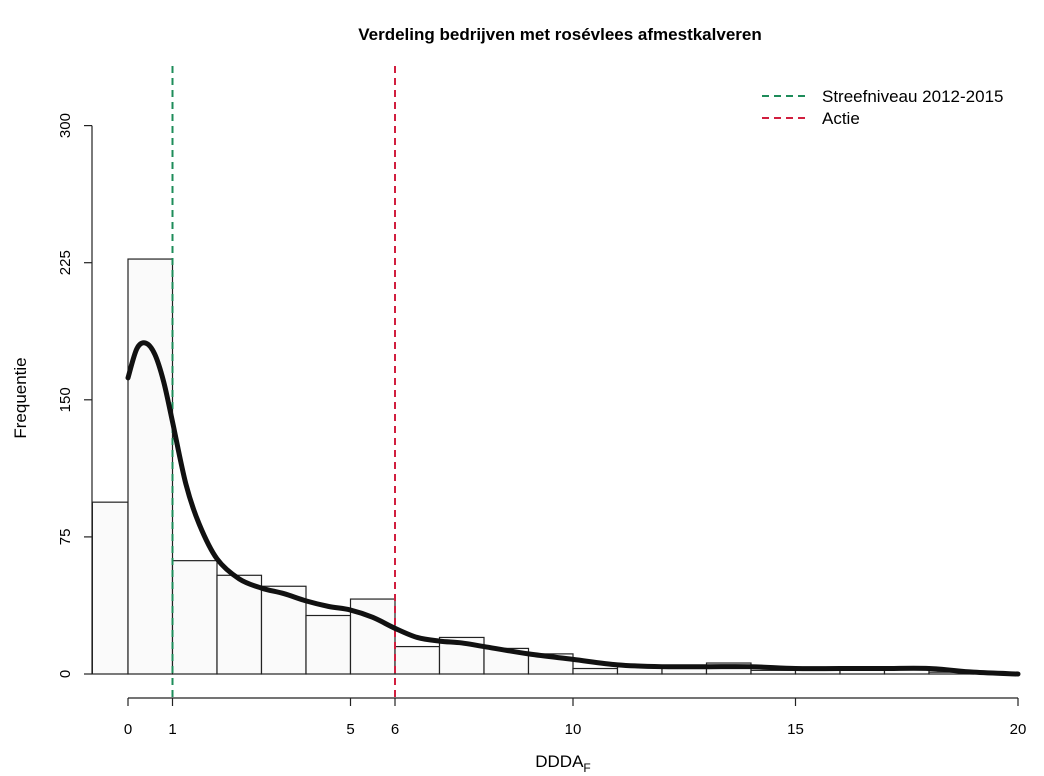 The width and height of the screenshot is (1044, 776). What do you see at coordinates (1018, 729) in the screenshot?
I see `x-tick-label-20: 20` at bounding box center [1018, 729].